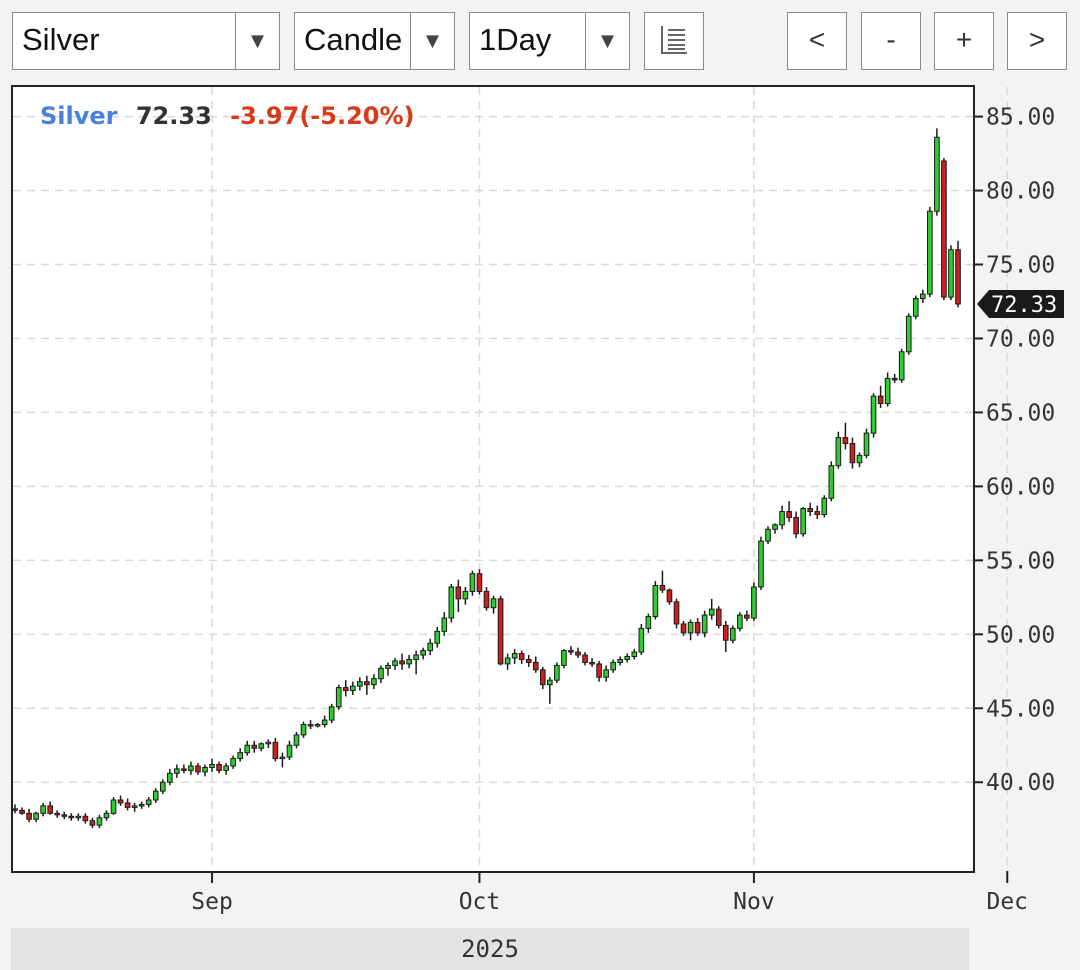  I want to click on legend-change: -3.97(-5.20%), so click(322, 116).